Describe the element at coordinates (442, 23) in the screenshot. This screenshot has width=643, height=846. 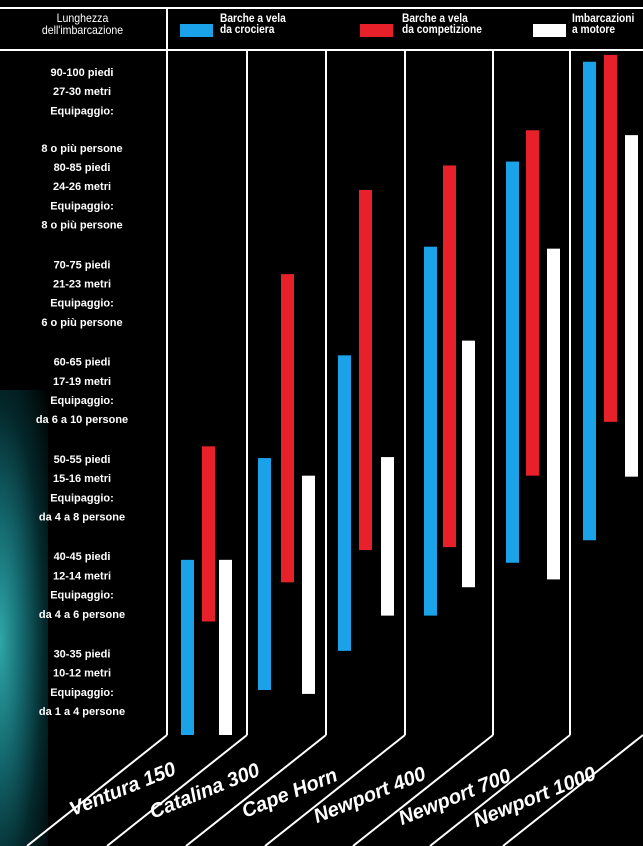
I see `legend-label: Barche a vela da competizione` at that location.